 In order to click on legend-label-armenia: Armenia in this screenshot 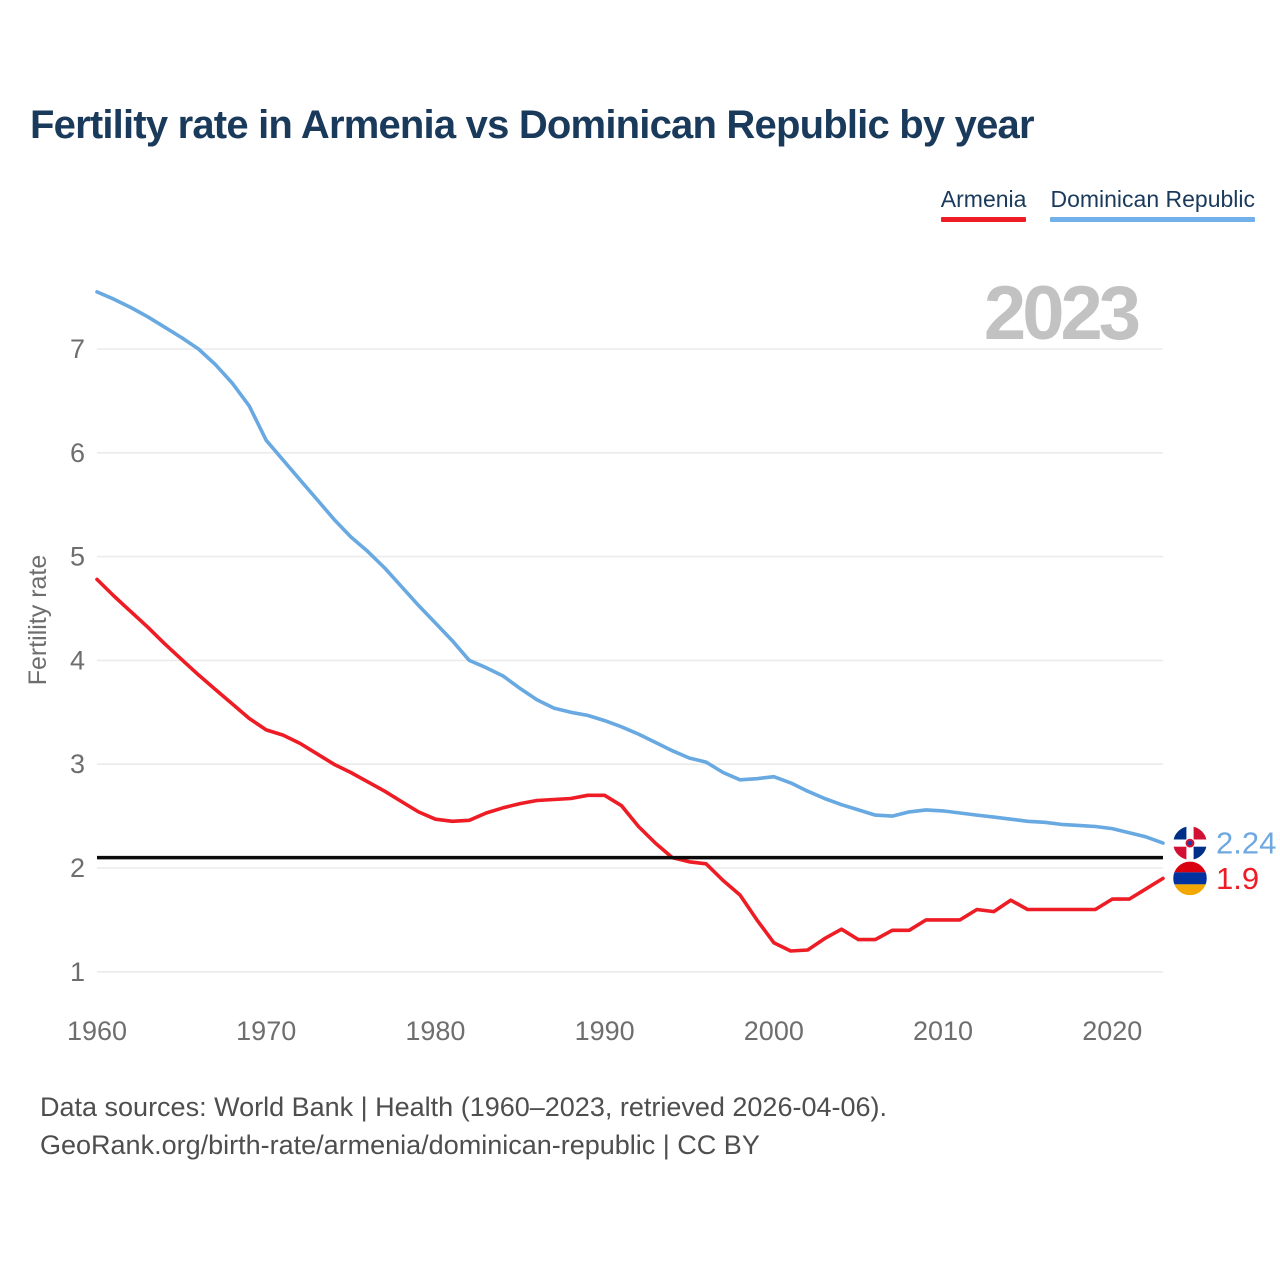, I will do `click(983, 199)`.